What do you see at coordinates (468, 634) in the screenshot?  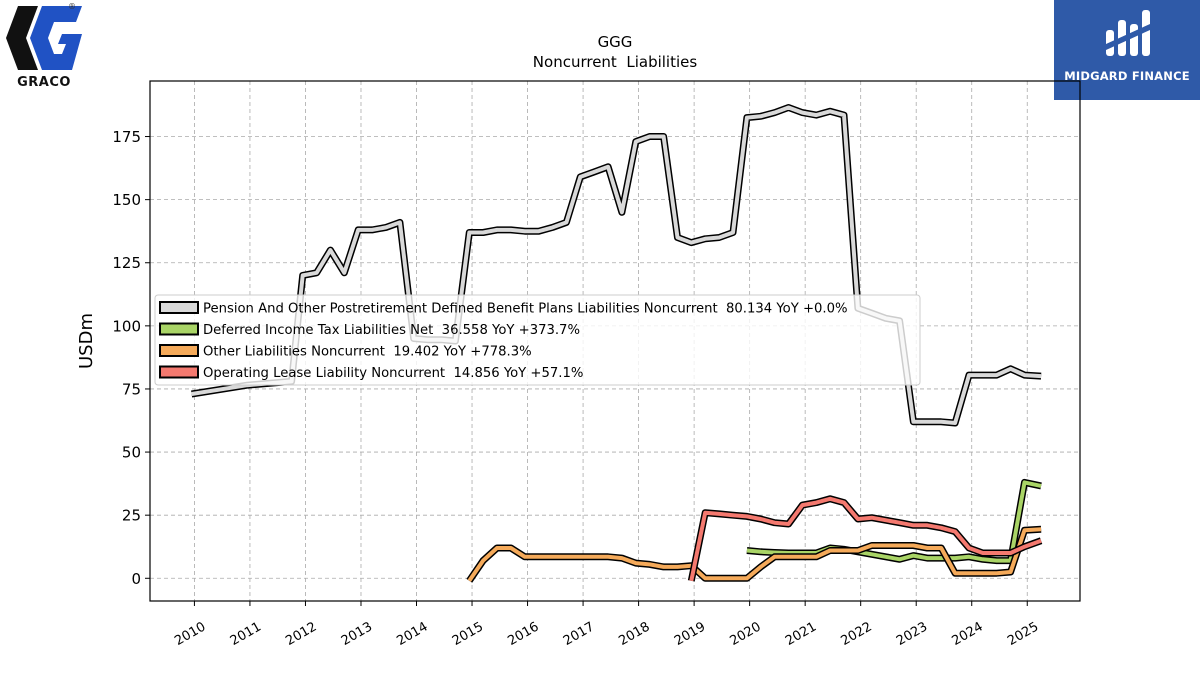 I see `x-tick-label: 2015` at bounding box center [468, 634].